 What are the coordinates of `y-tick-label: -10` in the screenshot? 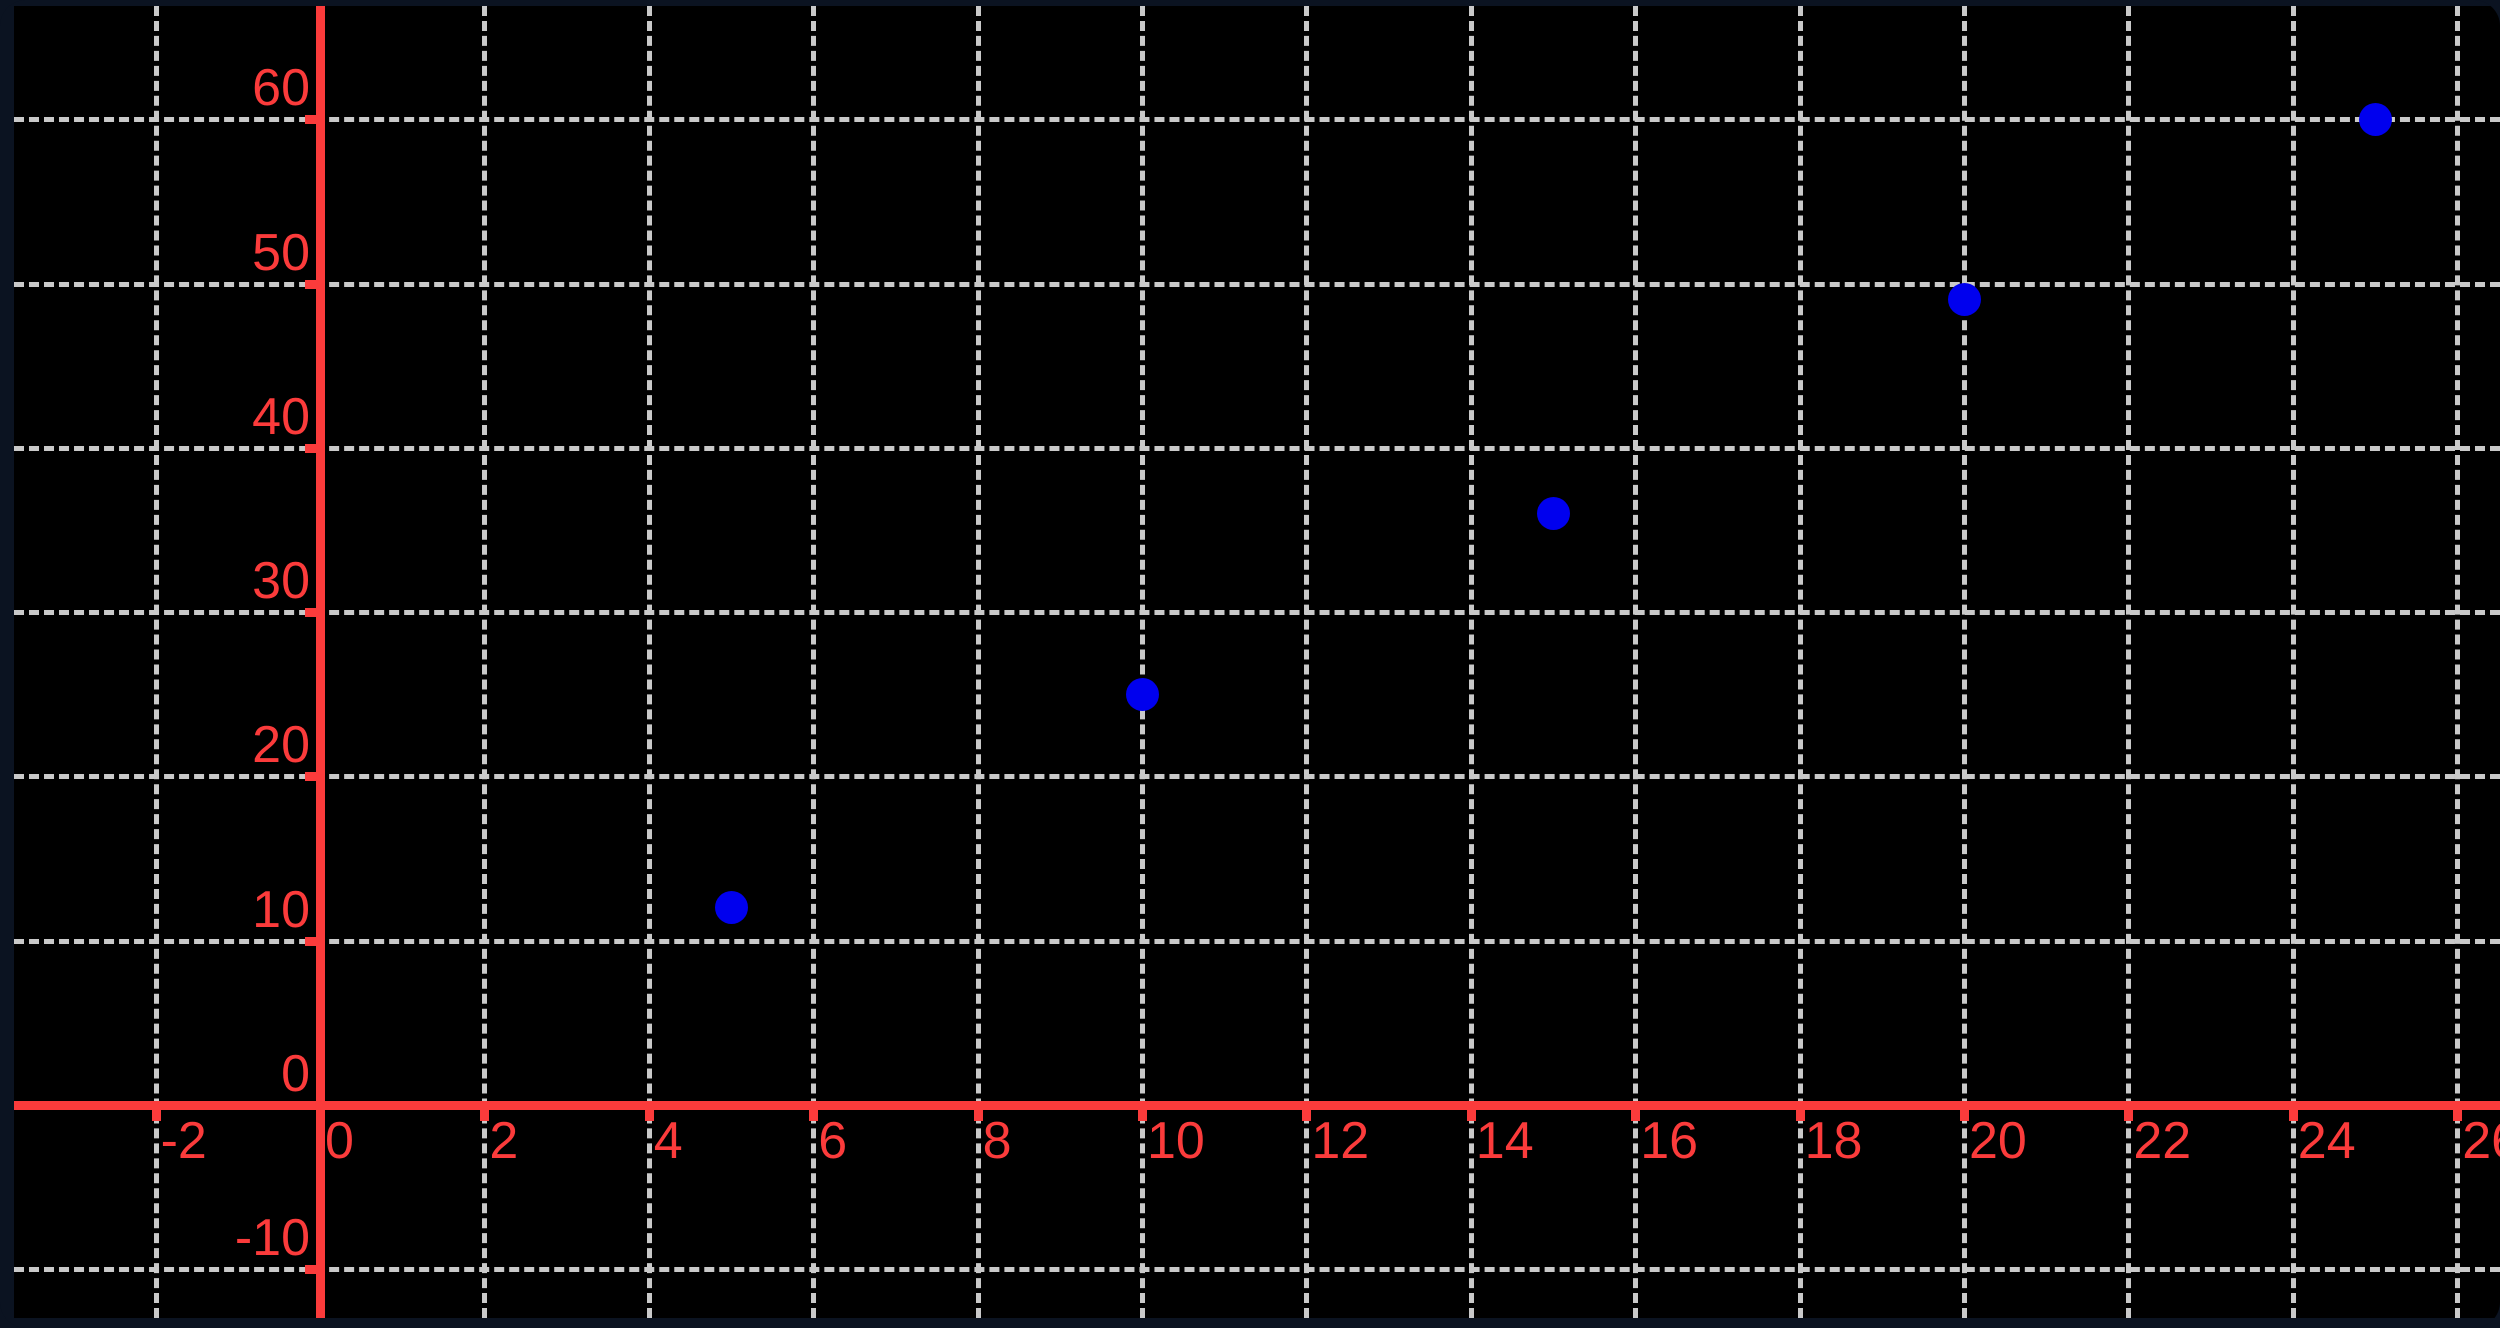 It's located at (272, 1238).